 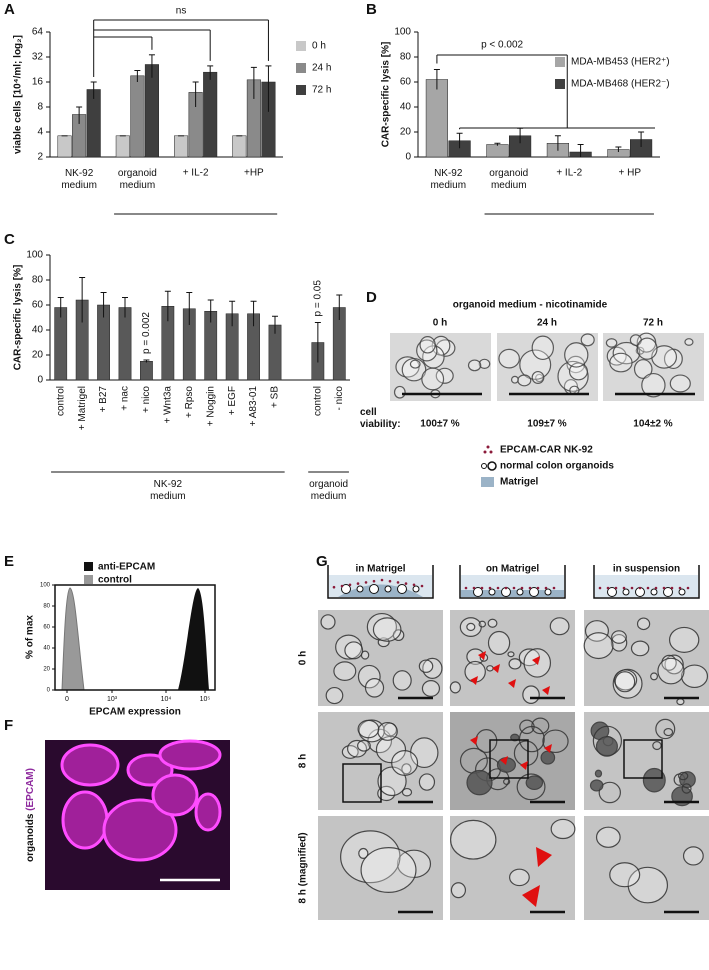 I want to click on legend-ring, so click(x=492, y=466).